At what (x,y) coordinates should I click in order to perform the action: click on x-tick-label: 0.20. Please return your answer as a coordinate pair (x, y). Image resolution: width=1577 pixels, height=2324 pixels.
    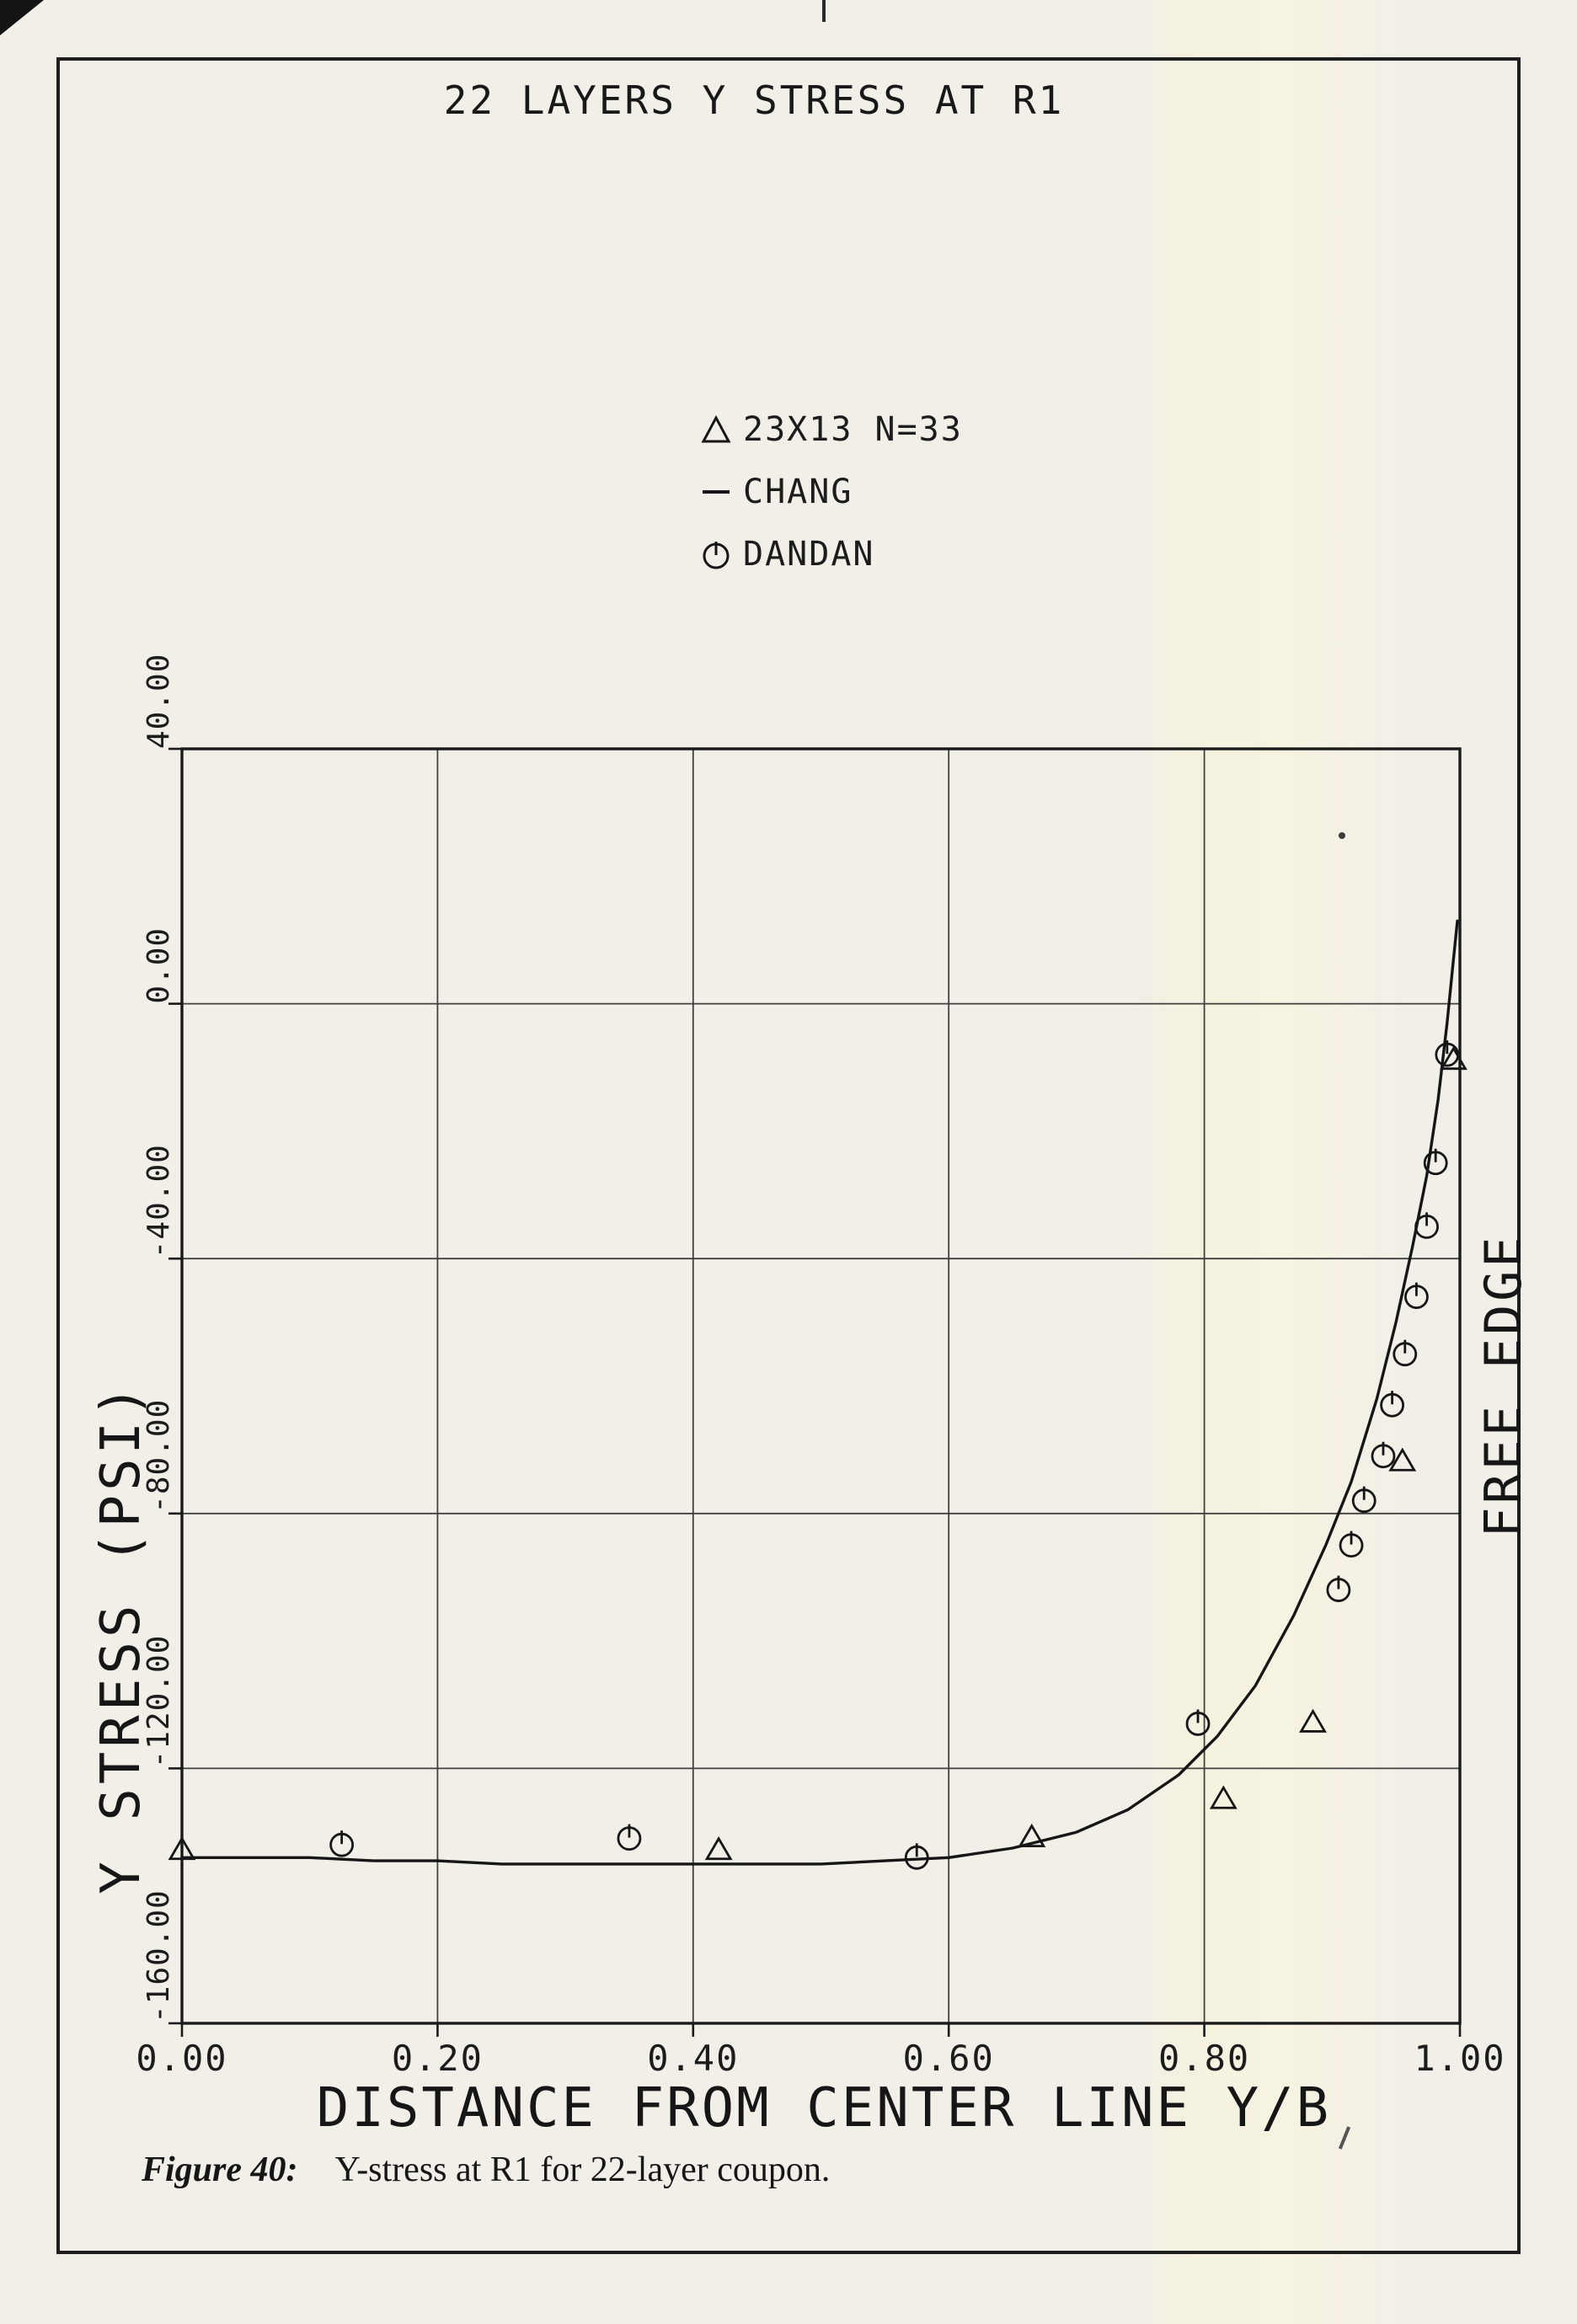
    Looking at the image, I should click on (438, 2058).